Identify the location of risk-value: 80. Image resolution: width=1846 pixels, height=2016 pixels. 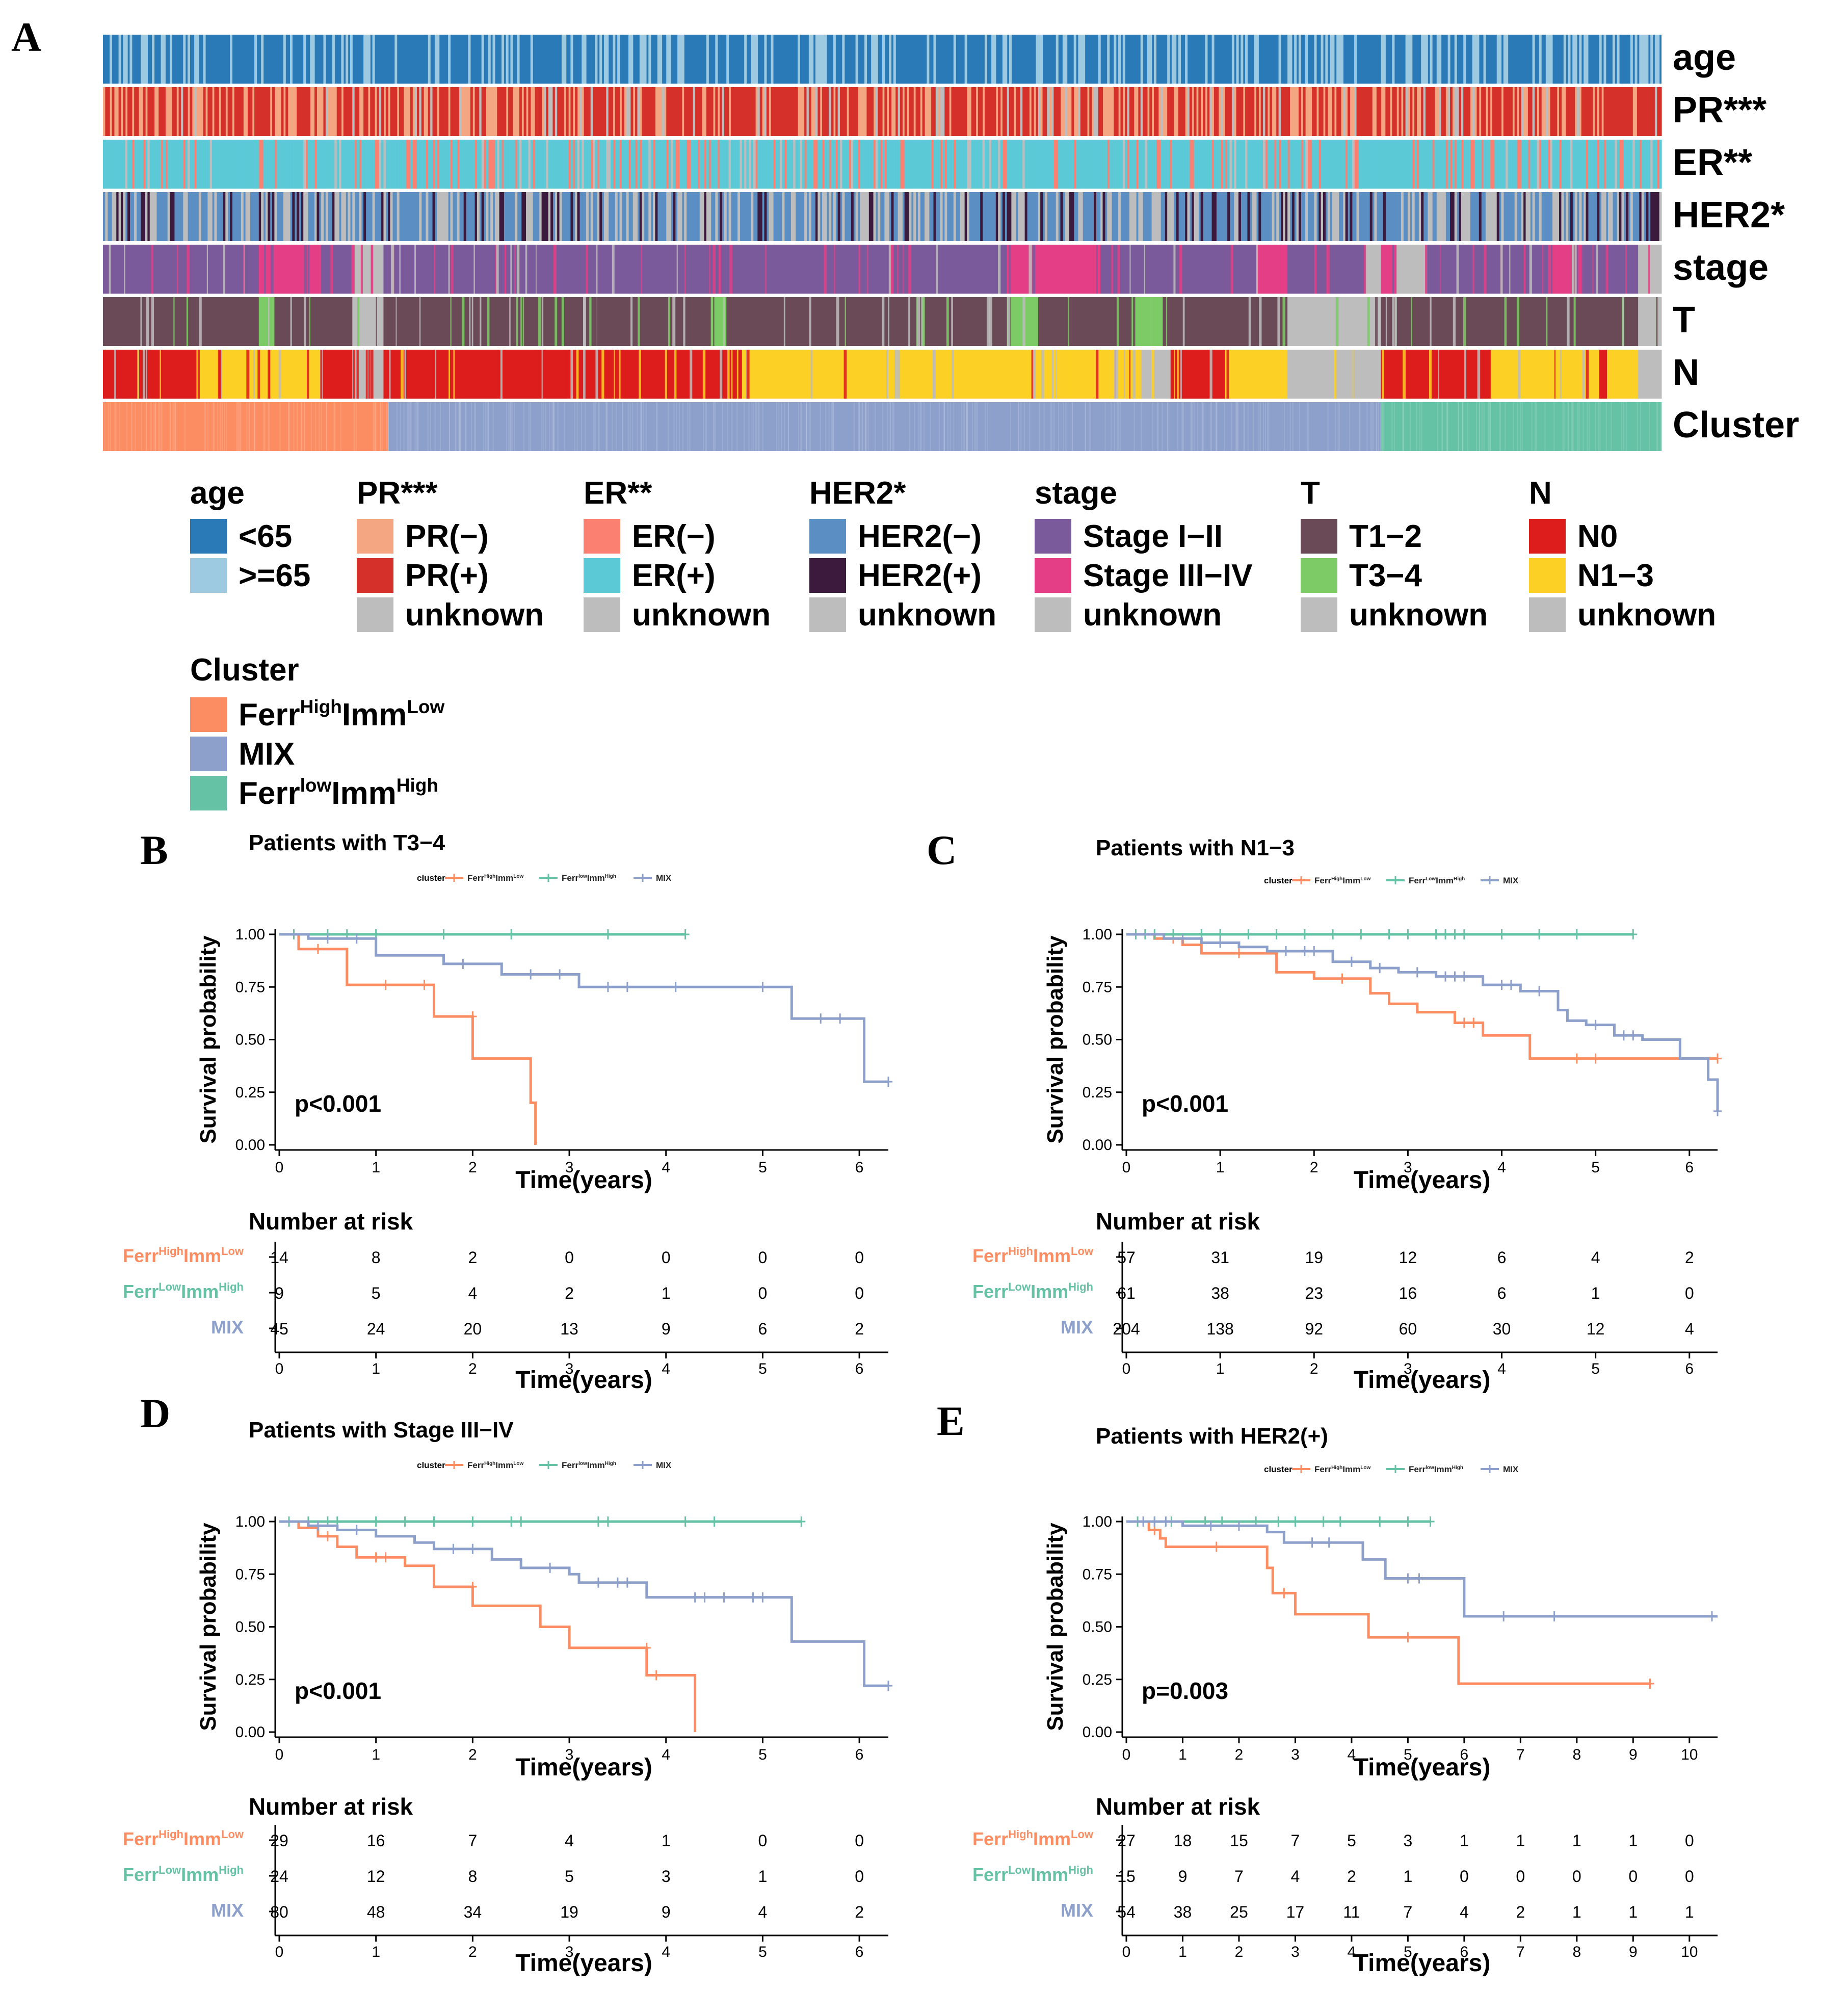
(279, 1912).